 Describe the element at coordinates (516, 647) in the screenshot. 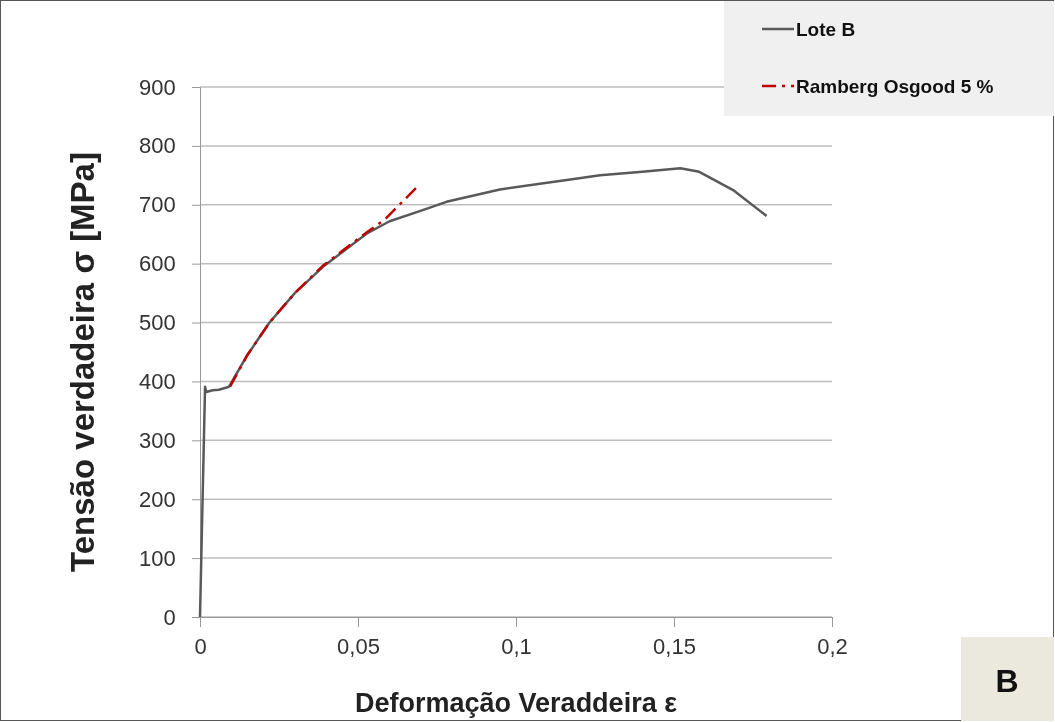

I see `x-tick-label: 0,1` at that location.